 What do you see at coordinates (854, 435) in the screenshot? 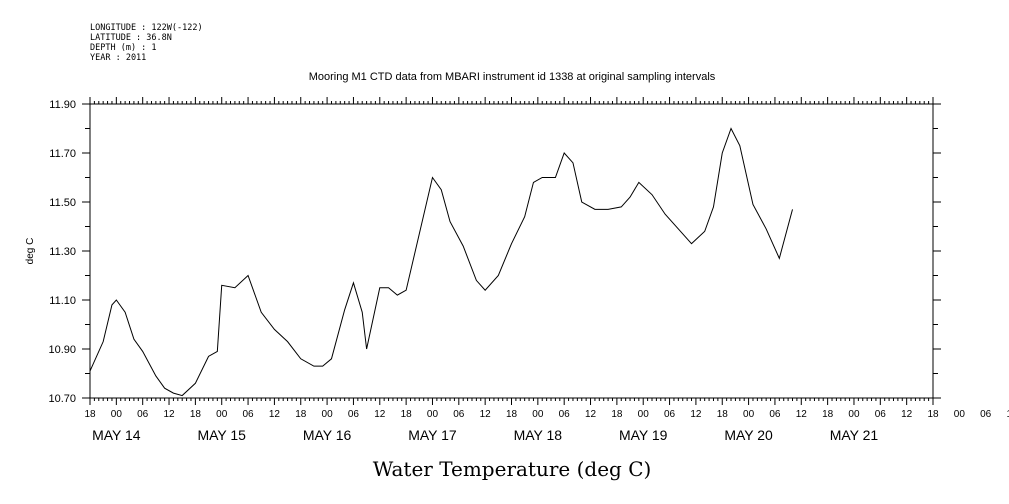
I see `x-day-label: MAY 21` at bounding box center [854, 435].